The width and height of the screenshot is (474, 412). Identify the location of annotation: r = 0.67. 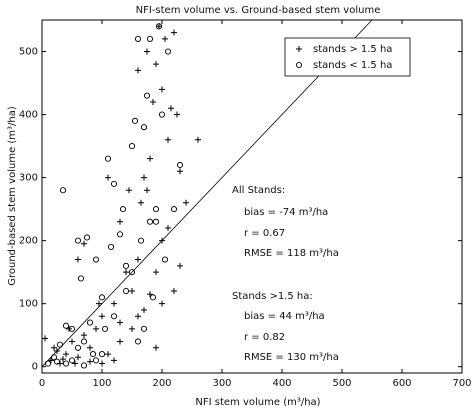
(264, 233).